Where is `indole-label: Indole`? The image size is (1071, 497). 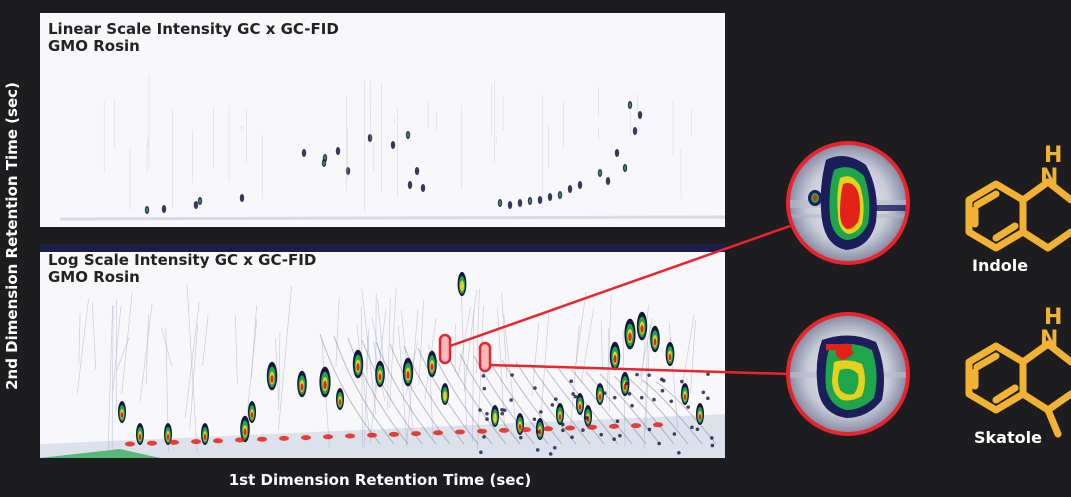
indole-label: Indole is located at coordinates (1000, 265).